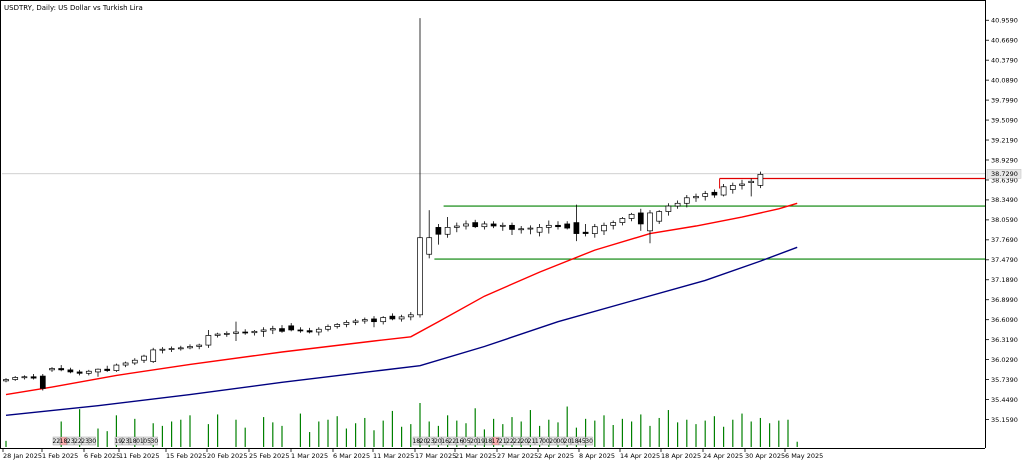  Describe the element at coordinates (1004, 340) in the screenshot. I see `y-tick-label: 36.3190` at that location.